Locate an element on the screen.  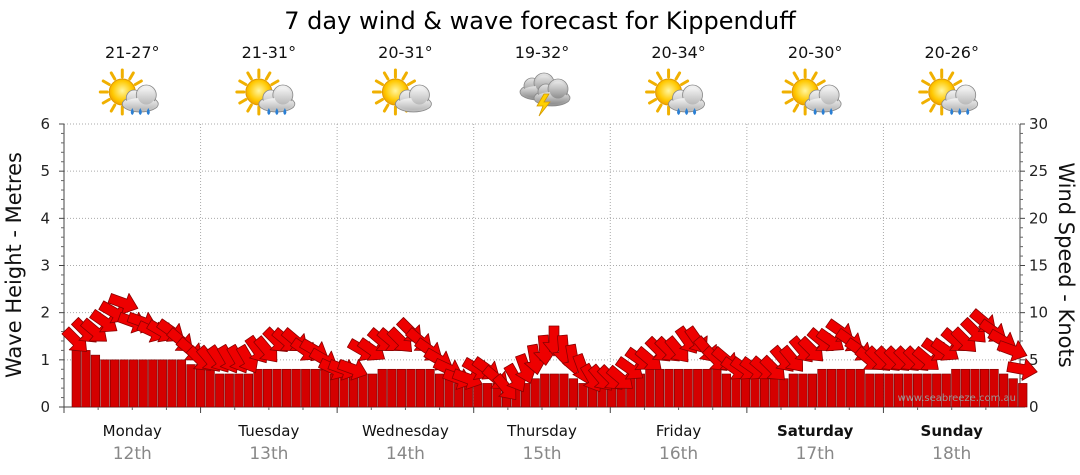
right-tick-label: 15 is located at coordinates (1038, 266).